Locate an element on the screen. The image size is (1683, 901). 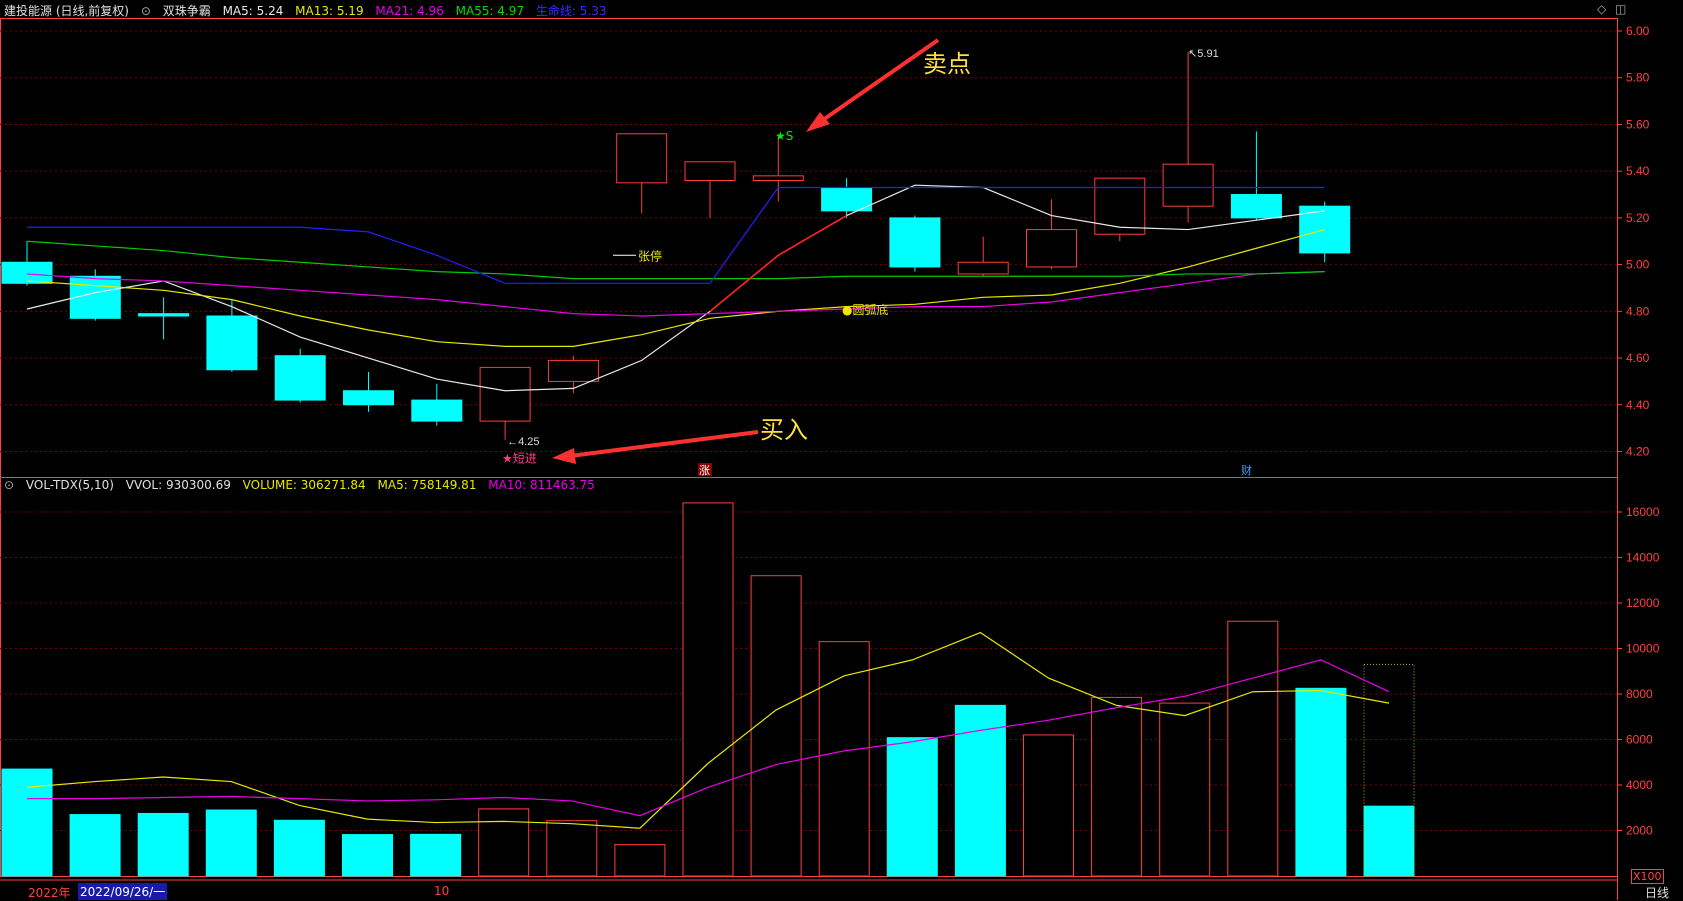
life-line-readout: 生命线: 5.33 is located at coordinates (571, 11).